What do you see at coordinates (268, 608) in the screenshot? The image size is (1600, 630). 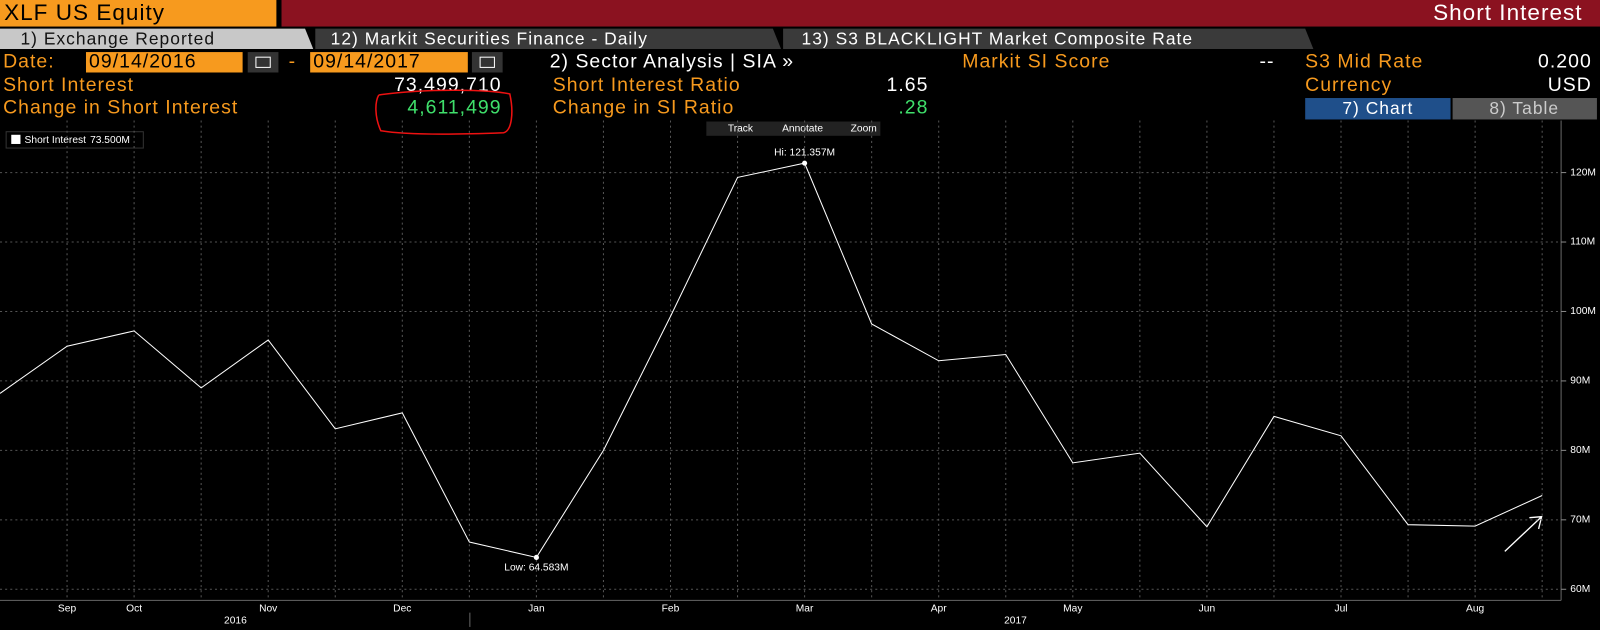 I see `x-tick-label: Nov` at bounding box center [268, 608].